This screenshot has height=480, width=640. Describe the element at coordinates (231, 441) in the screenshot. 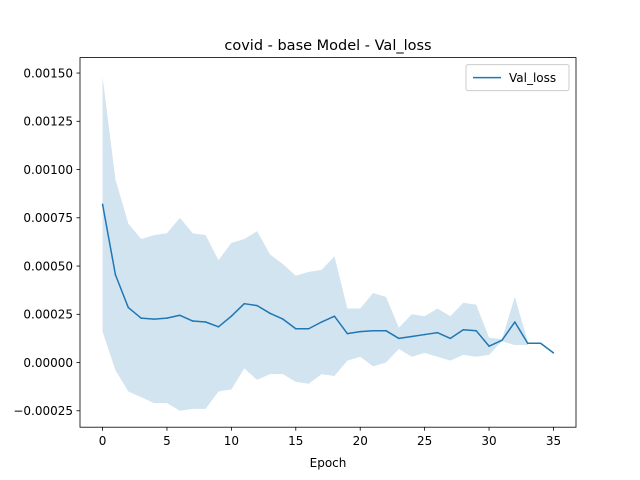

I see `x-tick-label: 10` at that location.